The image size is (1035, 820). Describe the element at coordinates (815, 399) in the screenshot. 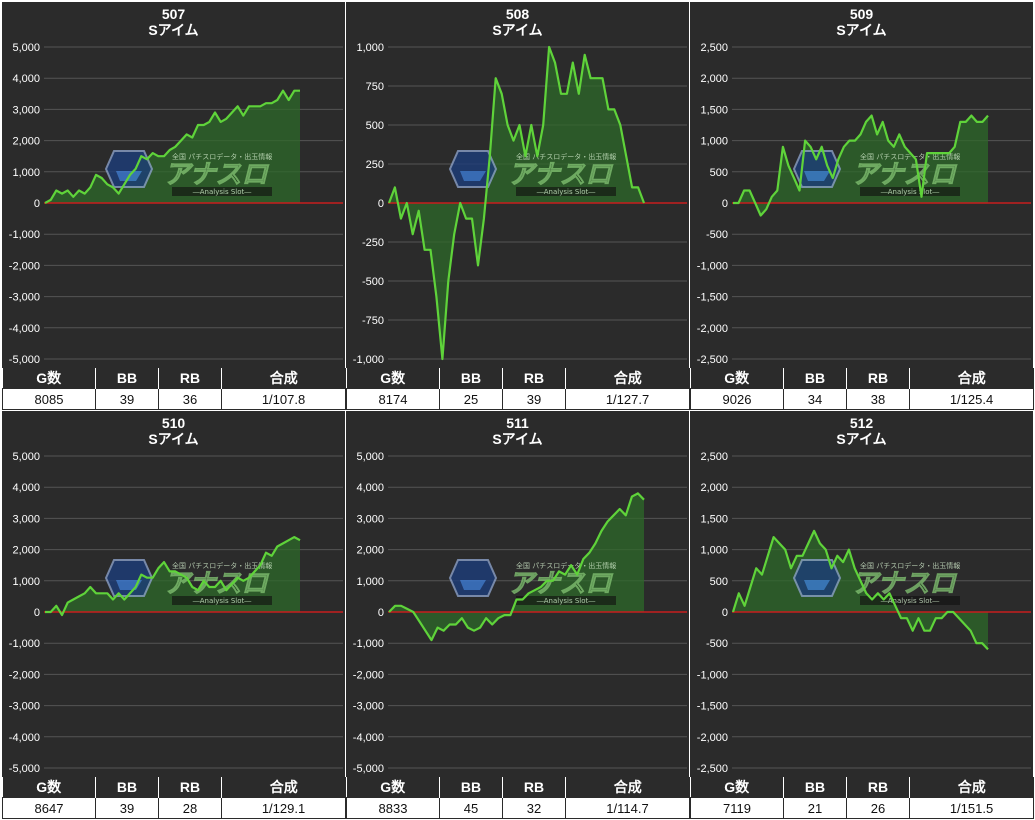

I see `bb-value: 34` at that location.